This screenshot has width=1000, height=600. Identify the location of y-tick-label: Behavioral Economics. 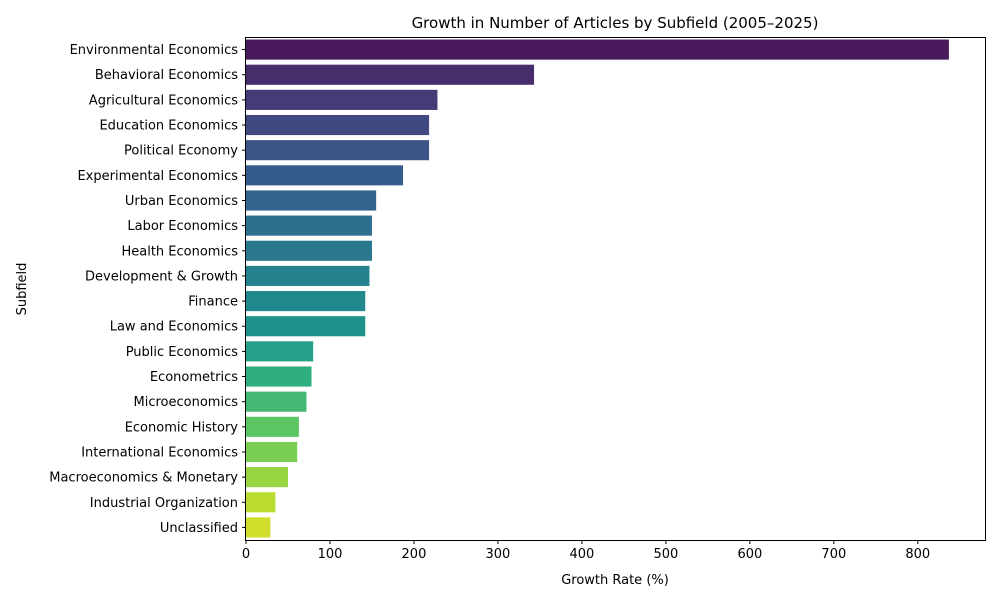
(166, 75).